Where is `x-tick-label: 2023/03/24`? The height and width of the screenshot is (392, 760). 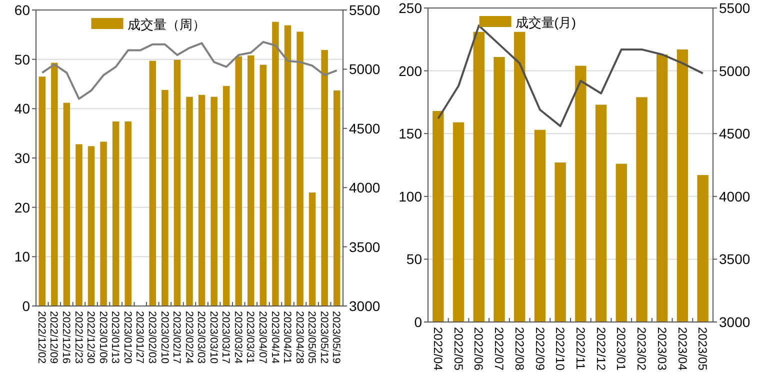
x-tick-label: 2023/03/24 is located at coordinates (238, 337).